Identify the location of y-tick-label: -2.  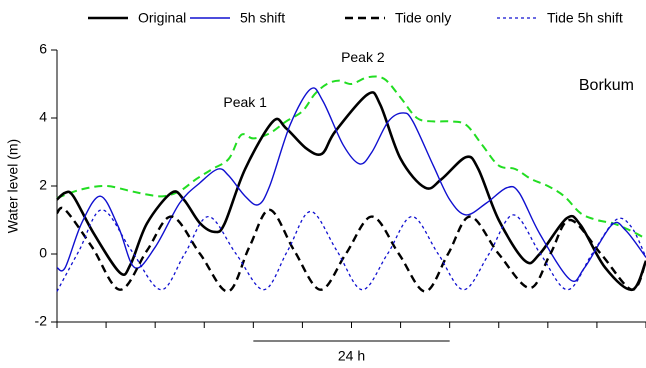
(41, 321).